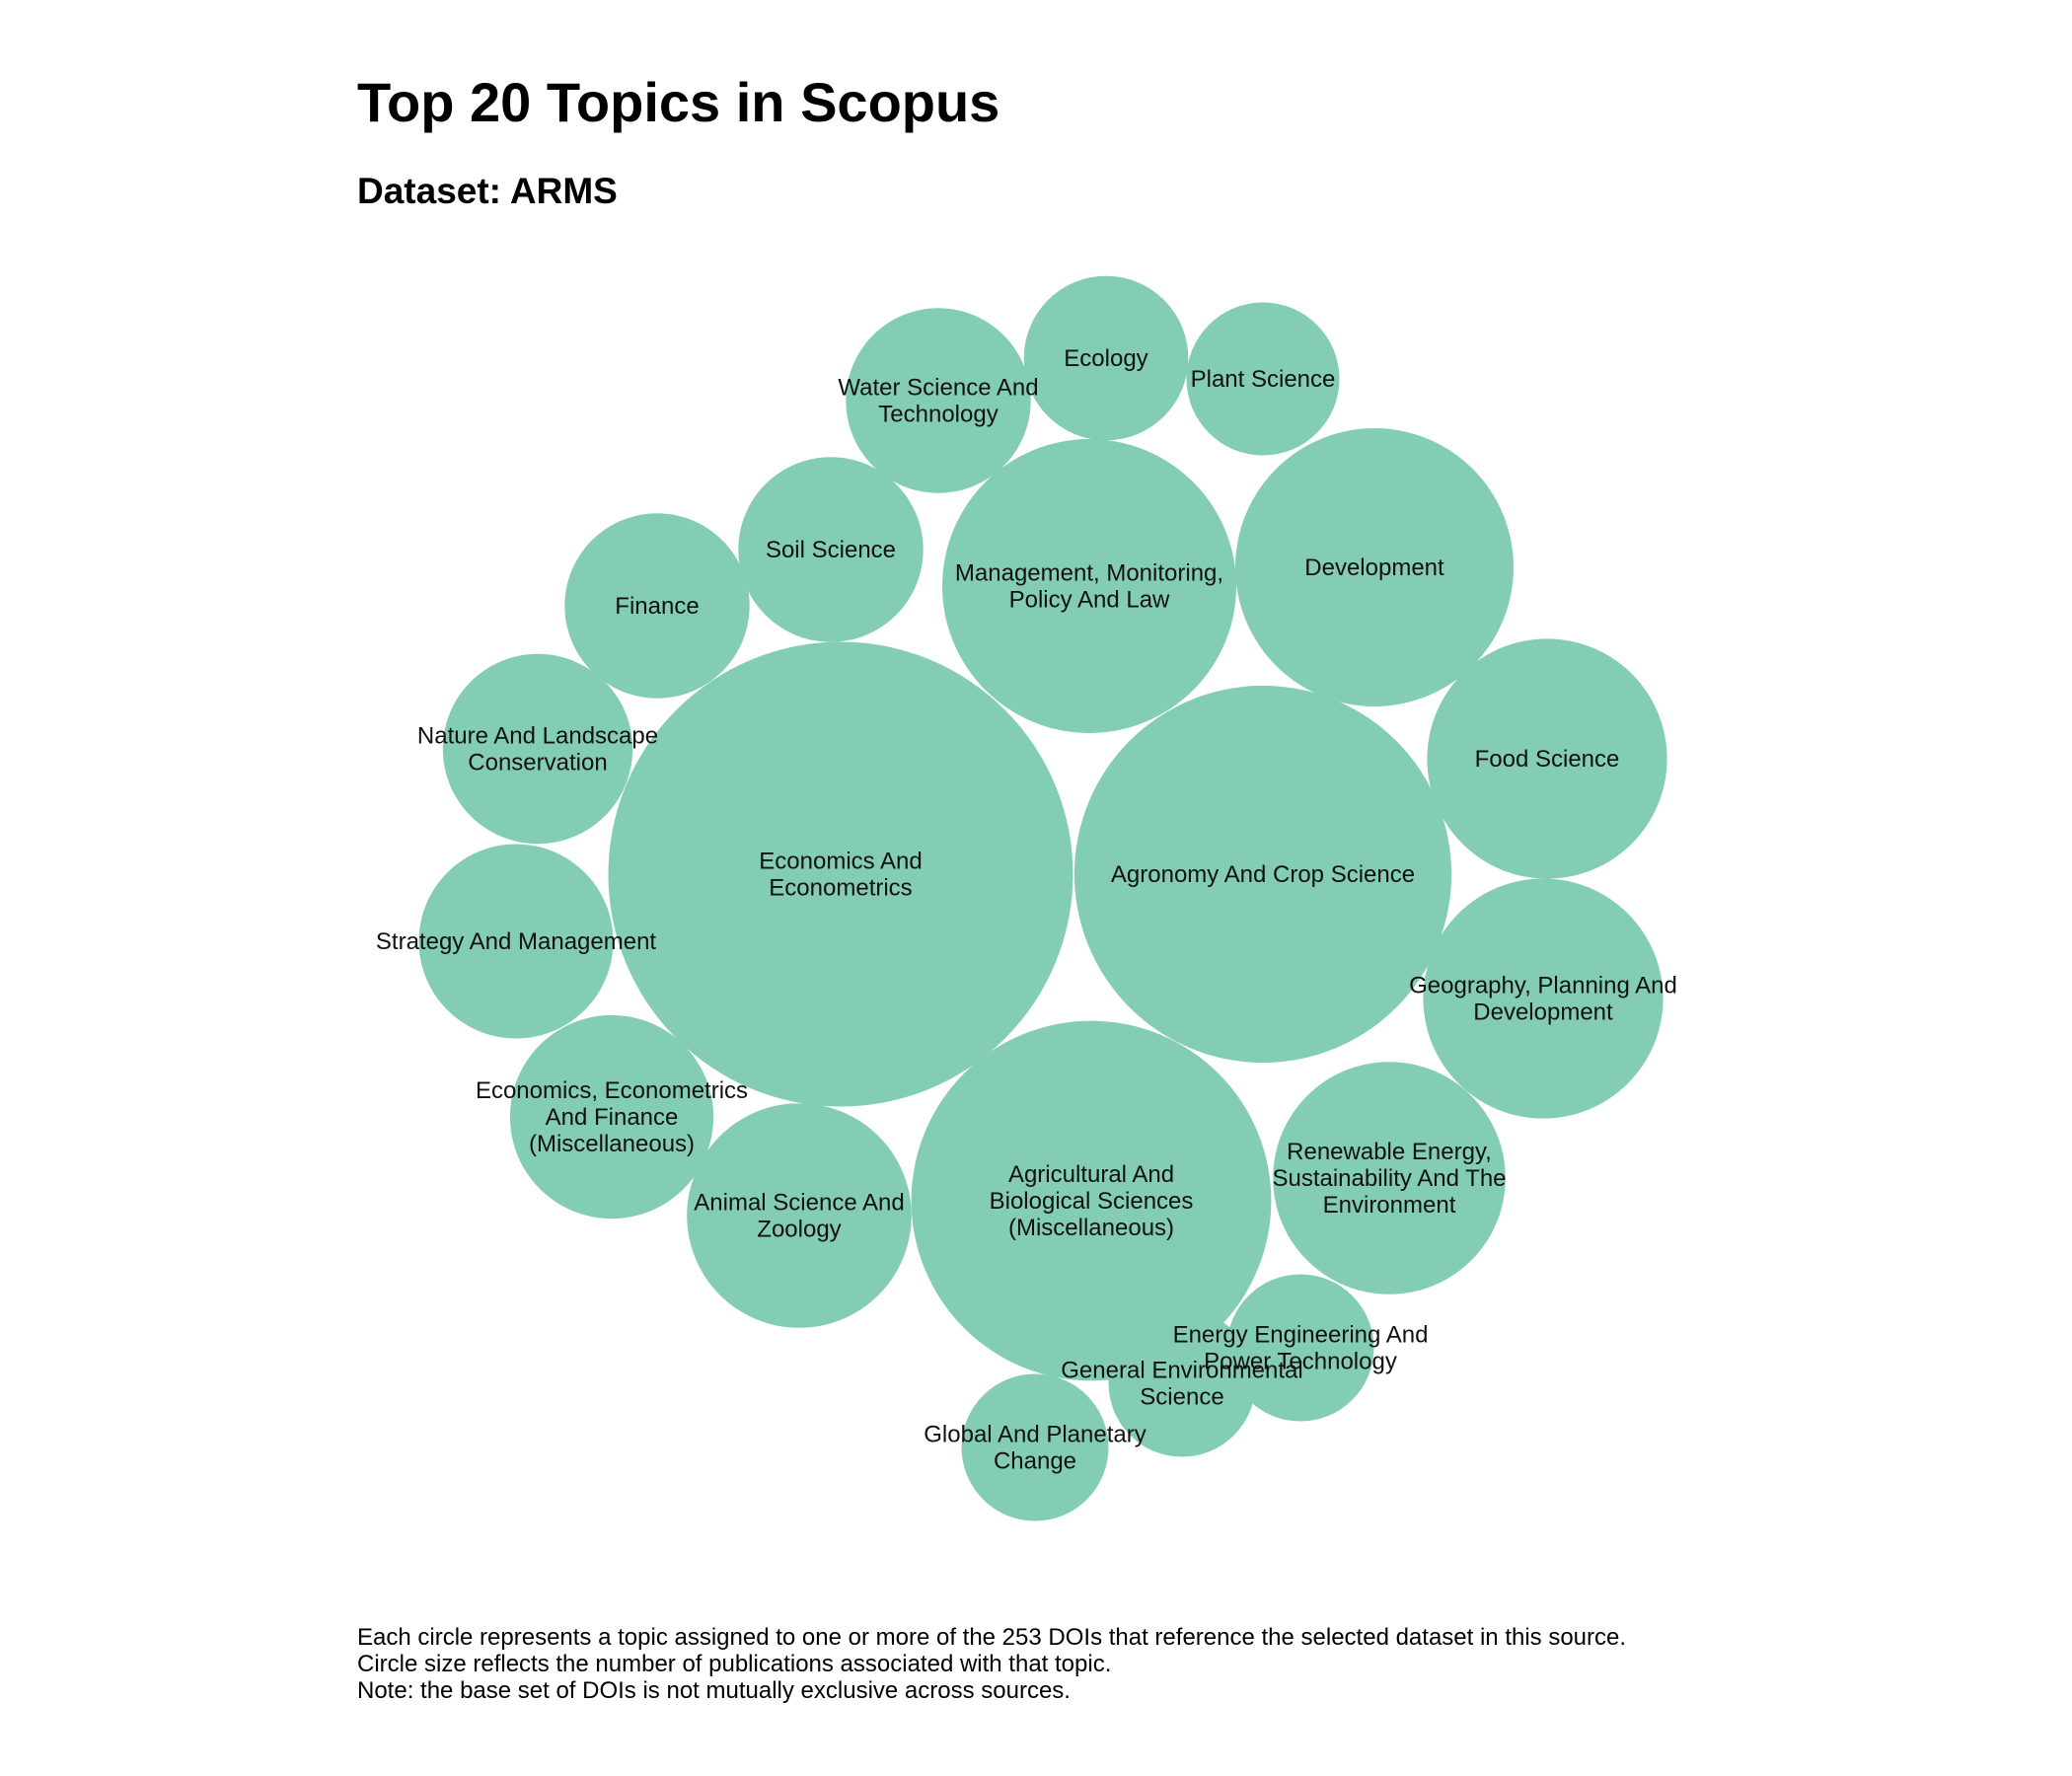 The width and height of the screenshot is (2072, 1776). What do you see at coordinates (1089, 573) in the screenshot?
I see `bubble-label-line: Management, Monitoring,` at bounding box center [1089, 573].